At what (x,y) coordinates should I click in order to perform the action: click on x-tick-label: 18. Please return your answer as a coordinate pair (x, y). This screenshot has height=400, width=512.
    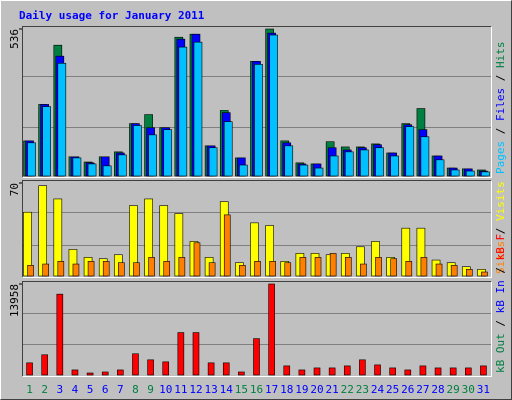
    Looking at the image, I should click on (286, 389).